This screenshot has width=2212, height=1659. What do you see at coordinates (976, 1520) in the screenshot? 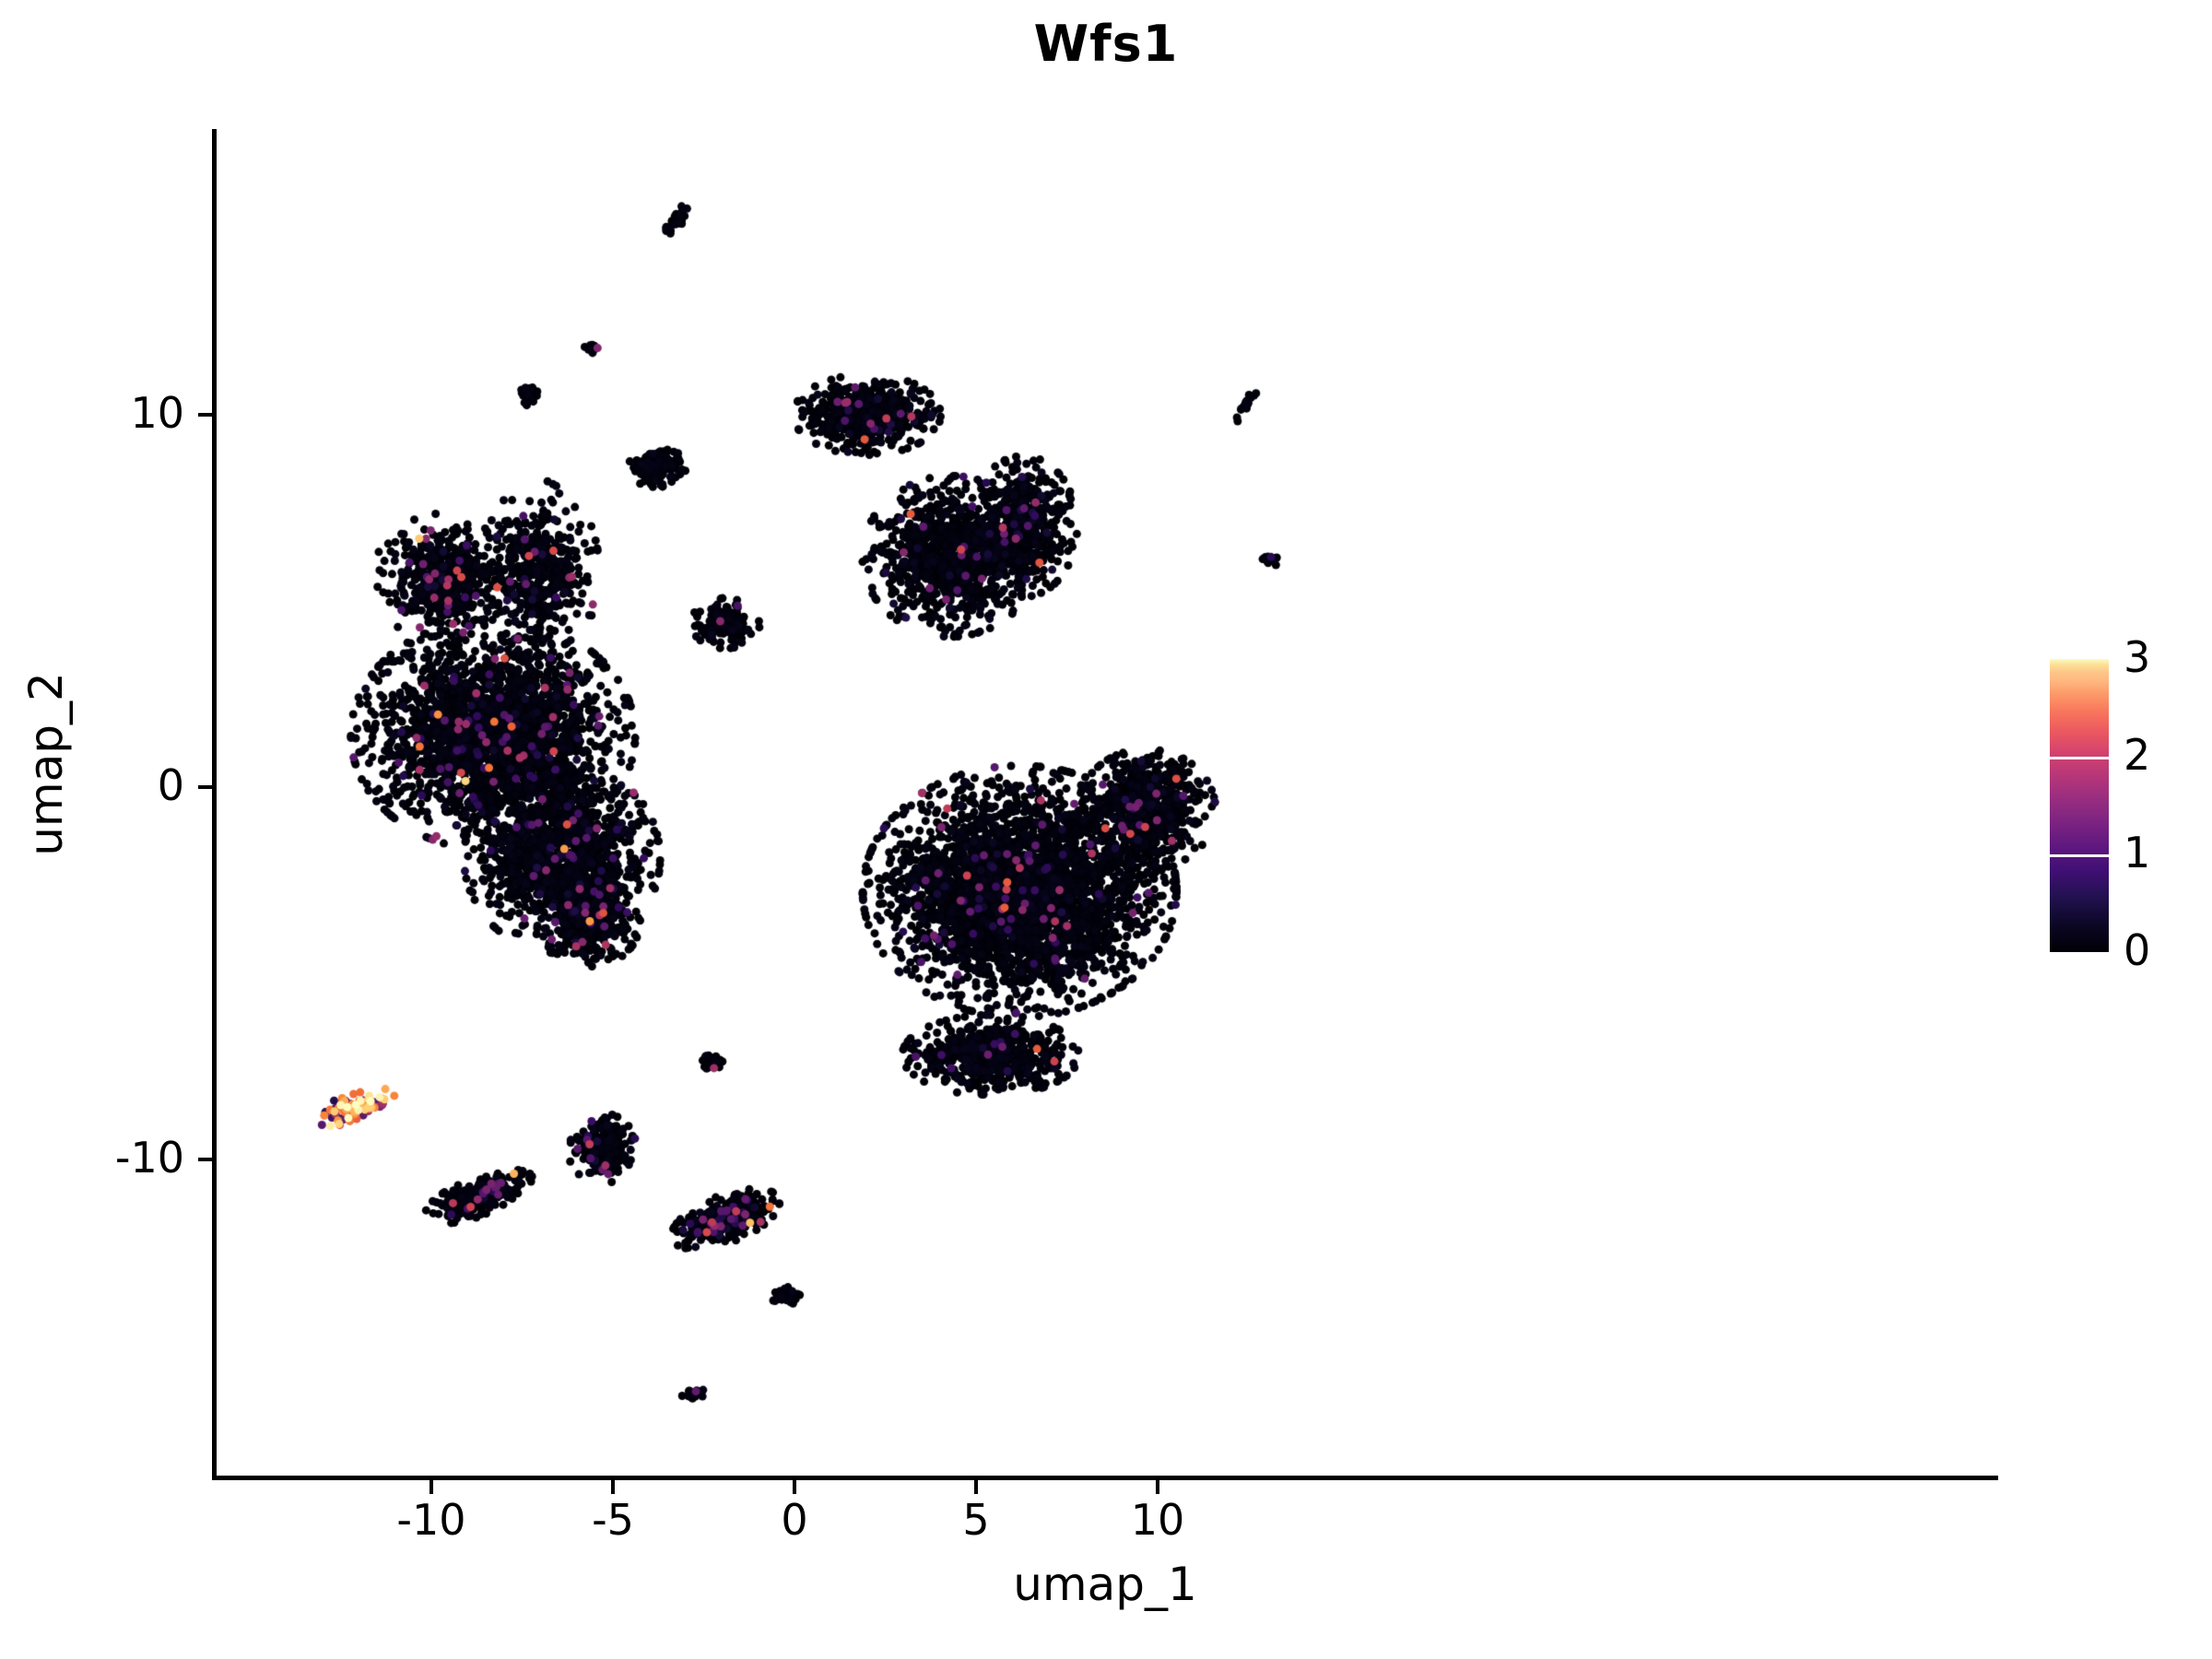
I see `x-tick-label: 5` at bounding box center [976, 1520].